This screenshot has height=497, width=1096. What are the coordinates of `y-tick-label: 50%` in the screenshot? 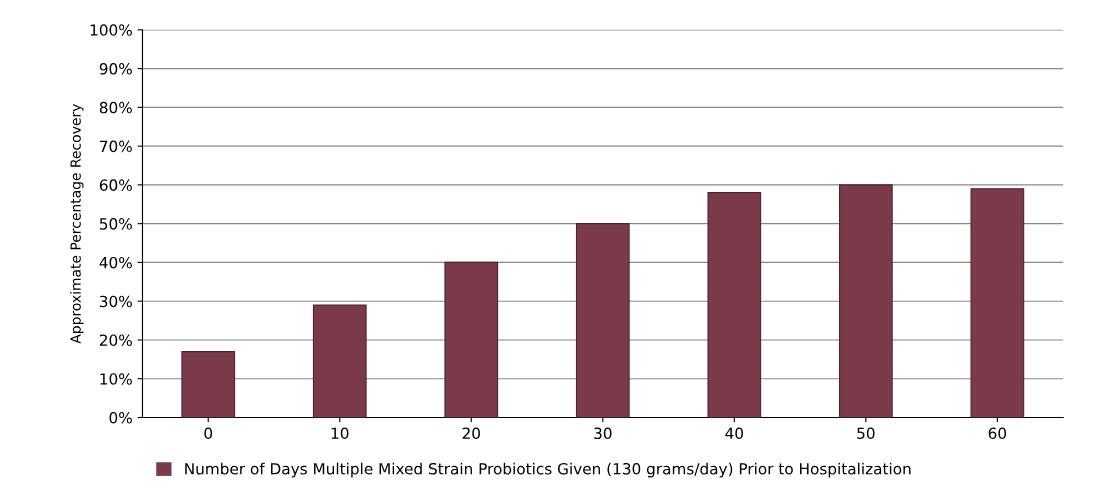 It's located at (115, 224).